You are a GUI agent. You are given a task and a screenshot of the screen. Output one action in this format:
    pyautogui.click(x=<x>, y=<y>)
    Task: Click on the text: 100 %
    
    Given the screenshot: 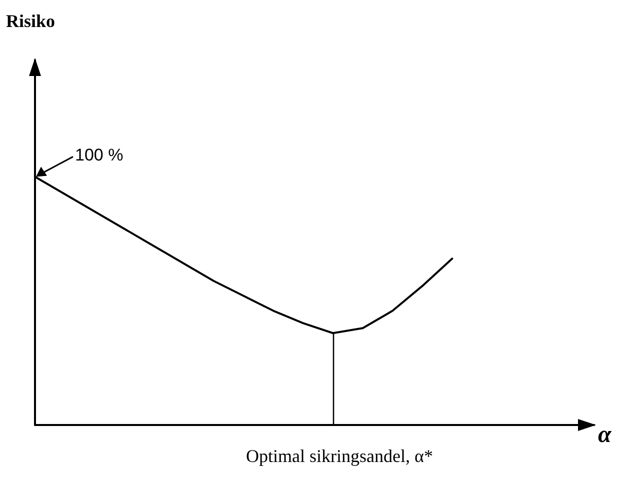 What is the action you would take?
    pyautogui.click(x=99, y=155)
    